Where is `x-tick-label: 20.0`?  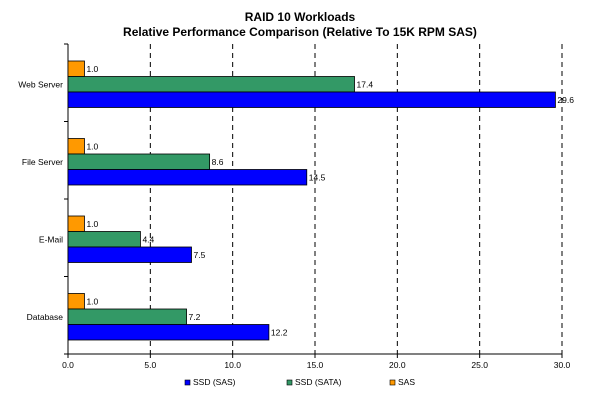 x-tick-label: 20.0 is located at coordinates (397, 365).